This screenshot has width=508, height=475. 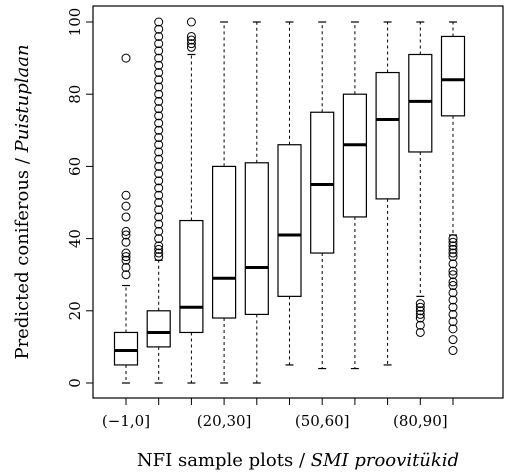 I want to click on y-tick-label: 40, so click(x=75, y=238).